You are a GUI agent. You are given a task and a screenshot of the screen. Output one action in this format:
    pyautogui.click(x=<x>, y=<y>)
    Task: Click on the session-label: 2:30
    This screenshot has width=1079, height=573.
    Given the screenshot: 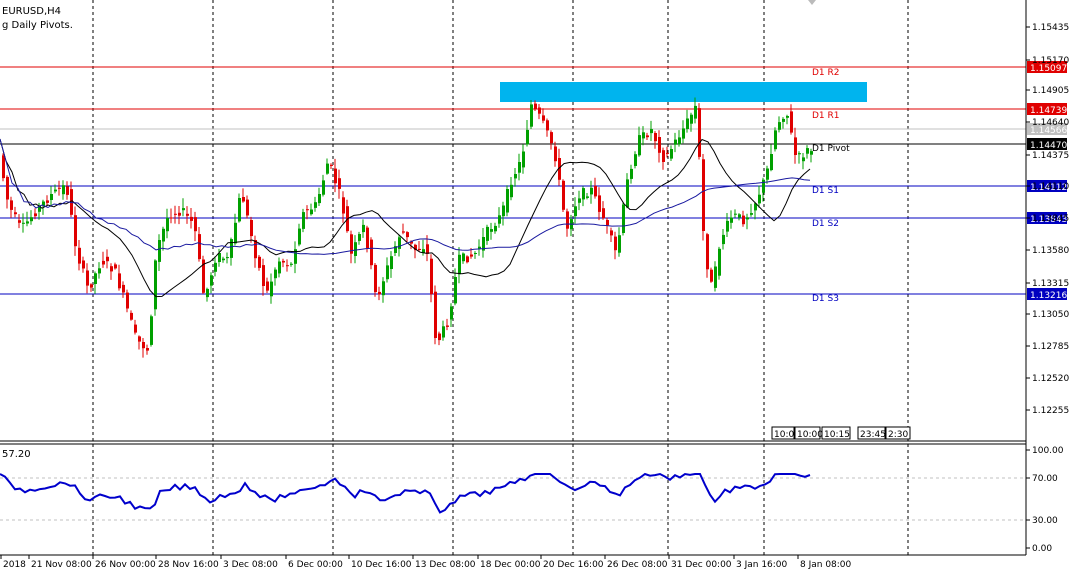 What is the action you would take?
    pyautogui.click(x=898, y=435)
    